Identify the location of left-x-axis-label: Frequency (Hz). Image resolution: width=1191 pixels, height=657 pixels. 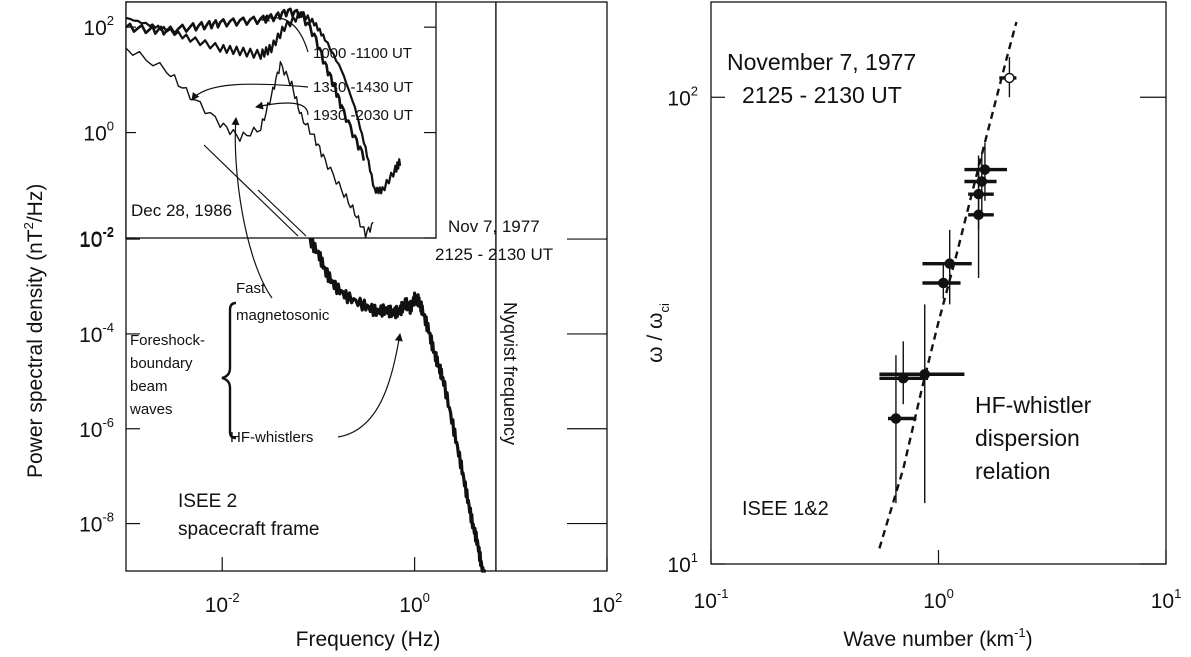
(368, 639).